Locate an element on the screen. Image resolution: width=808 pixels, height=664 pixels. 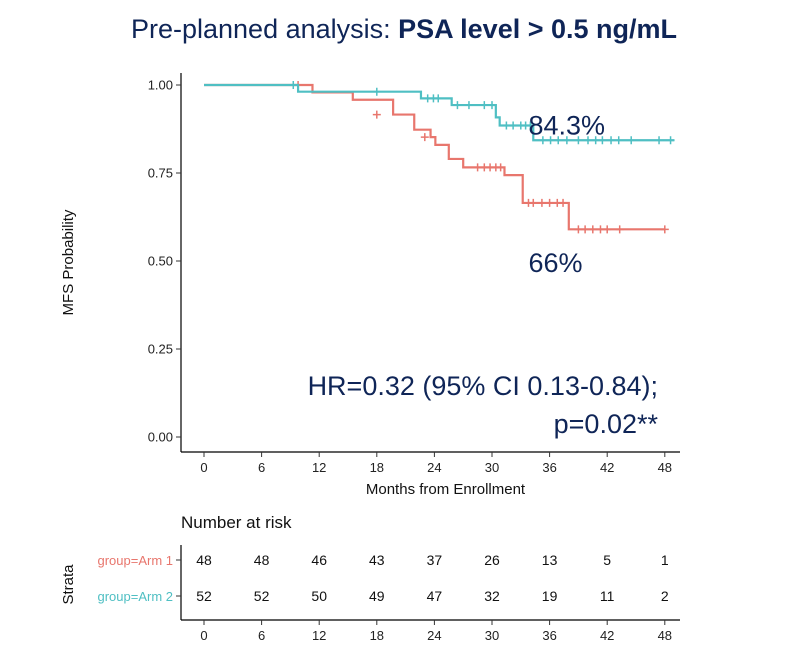
risk-x-tick-label: 12 is located at coordinates (319, 635).